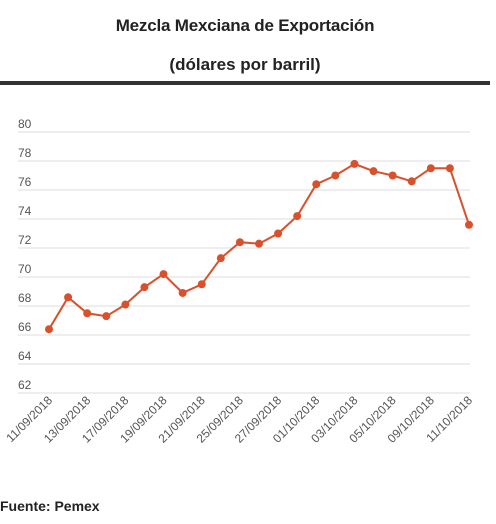 The width and height of the screenshot is (496, 524). What do you see at coordinates (25, 356) in the screenshot?
I see `y-tick-label: 64` at bounding box center [25, 356].